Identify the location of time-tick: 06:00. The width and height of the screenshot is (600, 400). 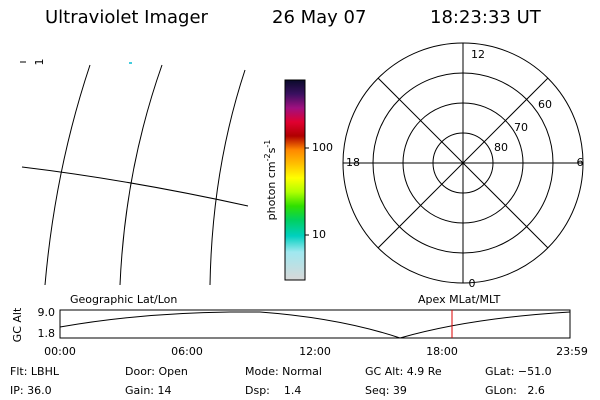
(187, 351).